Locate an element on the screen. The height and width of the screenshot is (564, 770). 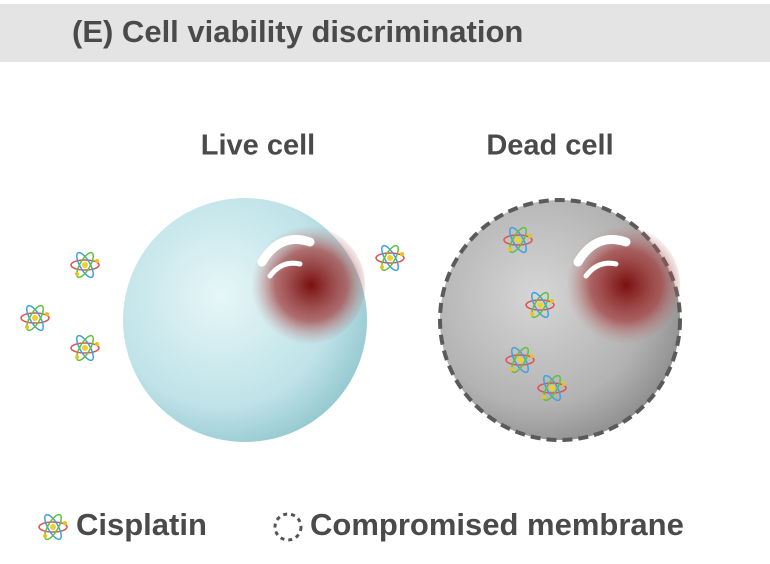
live-cell is located at coordinates (245, 320).